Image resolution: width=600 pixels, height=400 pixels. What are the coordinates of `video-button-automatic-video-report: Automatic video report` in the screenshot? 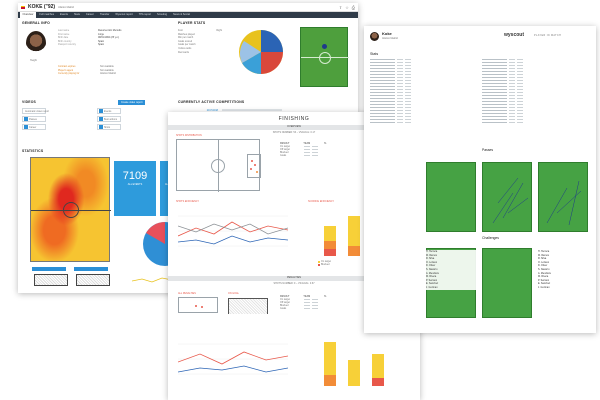 It's located at (35, 111).